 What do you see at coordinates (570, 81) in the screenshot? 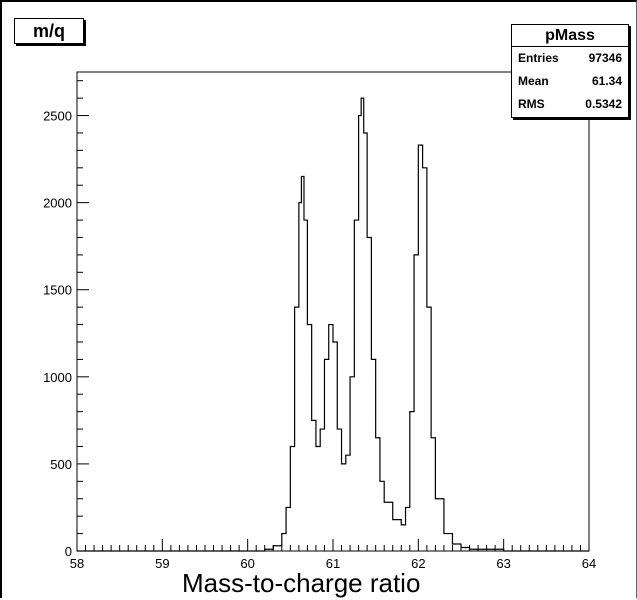
I see `stats-row-mean: Mean 61.34` at bounding box center [570, 81].